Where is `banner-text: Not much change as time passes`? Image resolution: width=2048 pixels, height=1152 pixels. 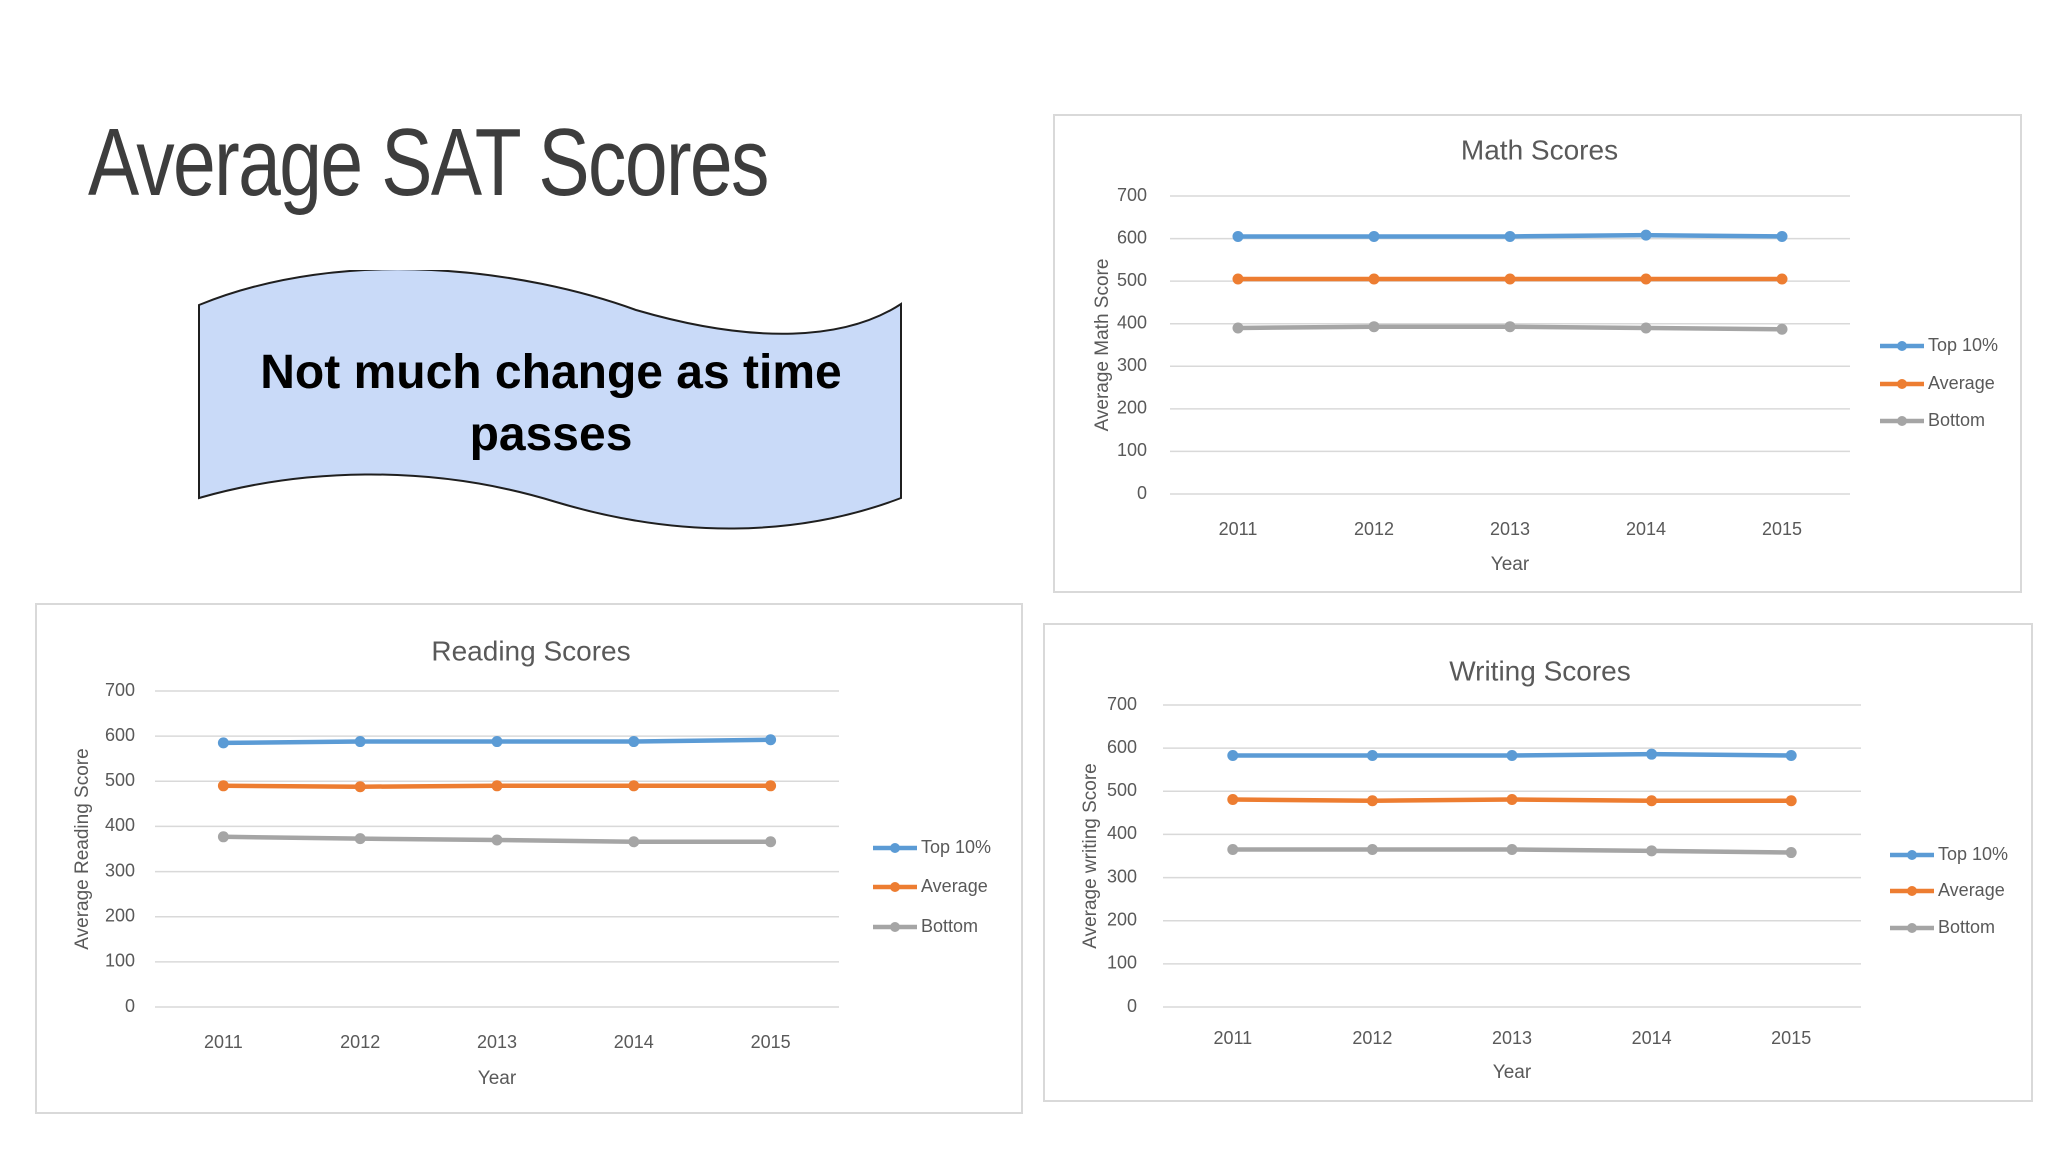
banner-text: Not much change as time passes is located at coordinates (551, 403).